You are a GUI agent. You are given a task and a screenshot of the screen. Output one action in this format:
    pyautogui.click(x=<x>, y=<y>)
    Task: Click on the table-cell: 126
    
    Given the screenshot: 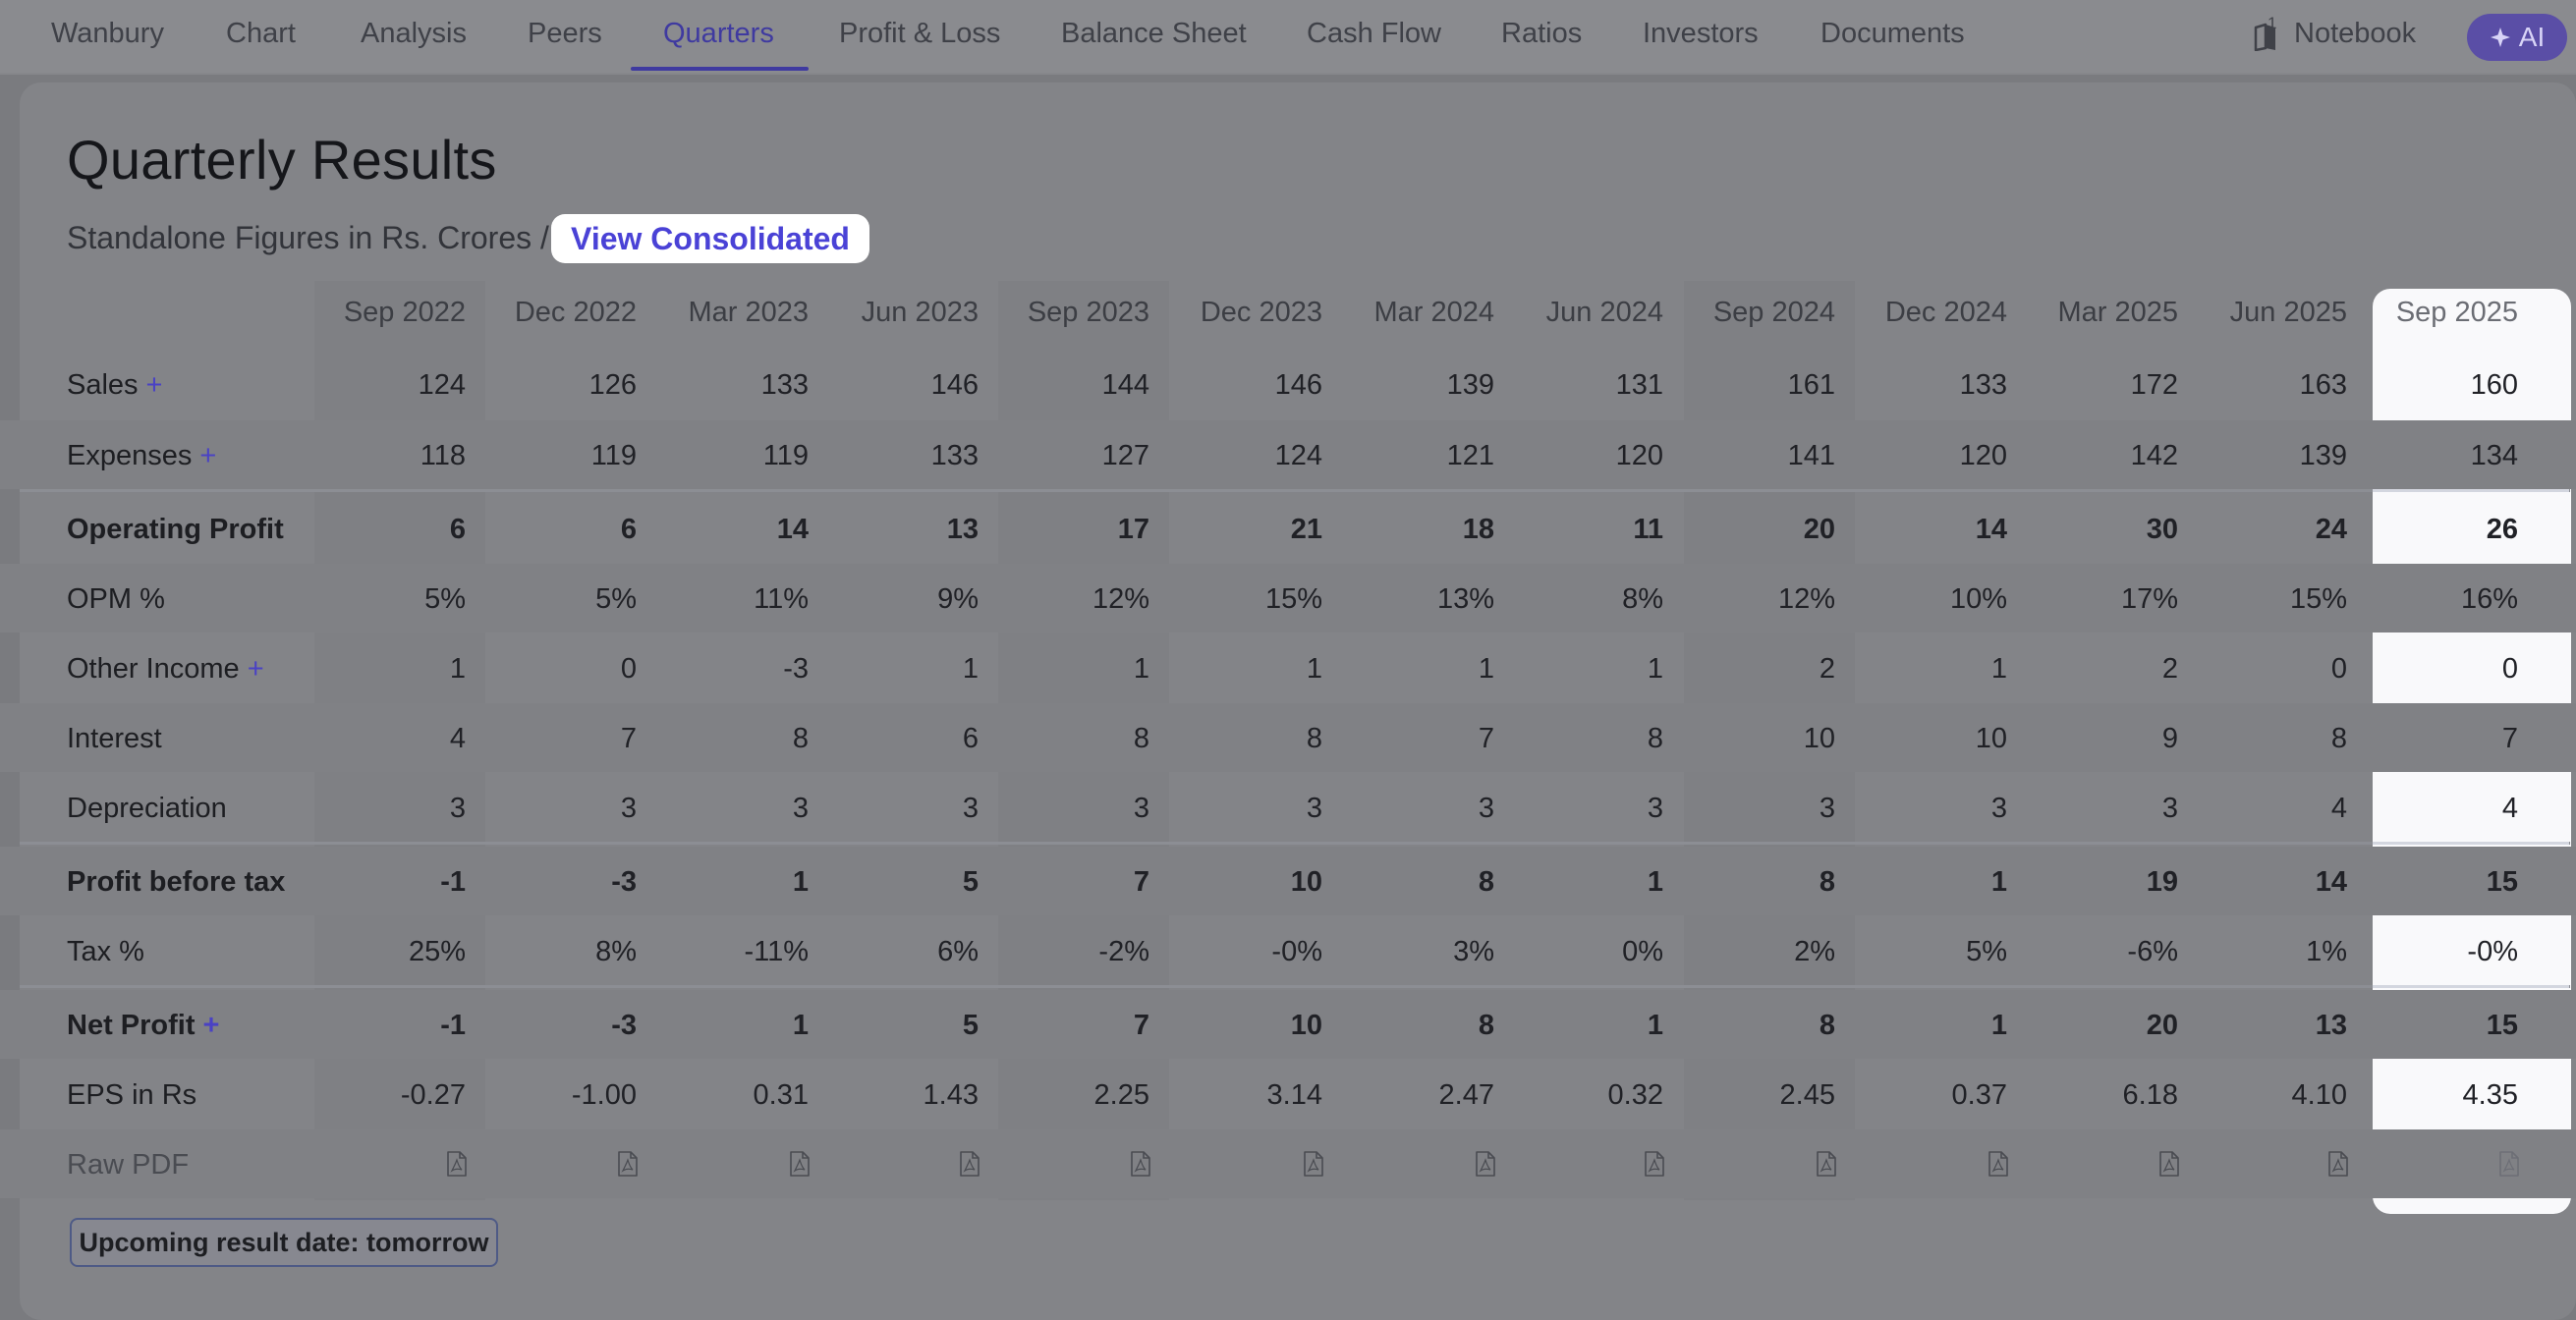 What is the action you would take?
    pyautogui.click(x=612, y=385)
    